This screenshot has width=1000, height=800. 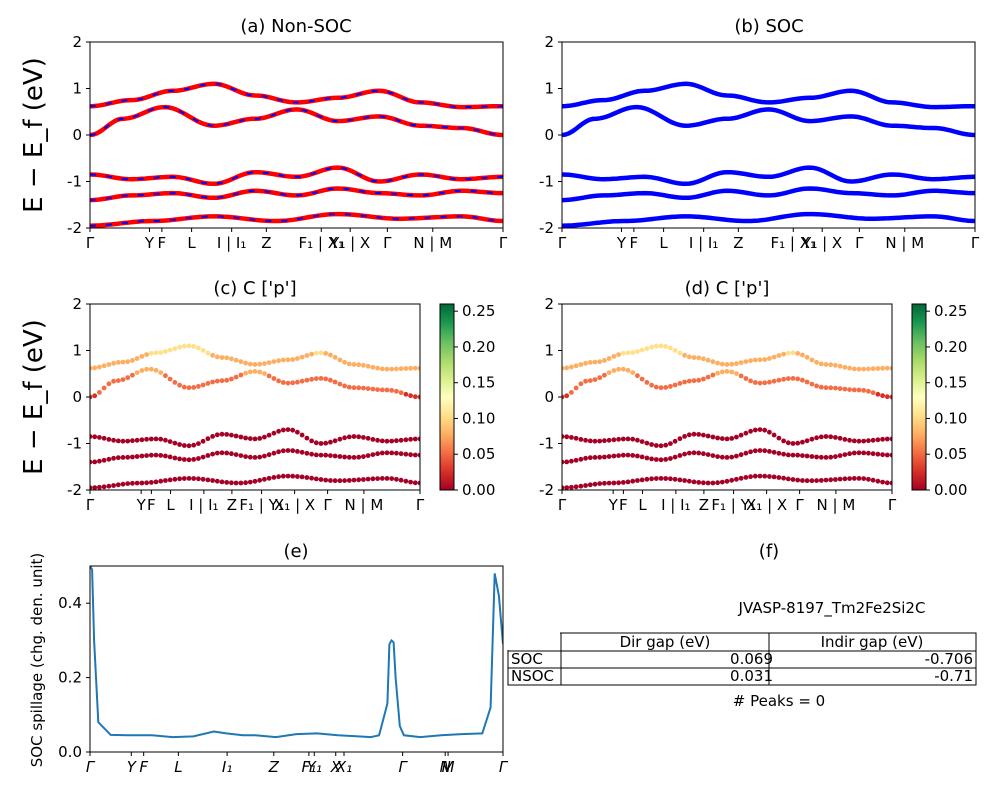 What do you see at coordinates (364, 505) in the screenshot?
I see `xtick-label-c-9: N | M` at bounding box center [364, 505].